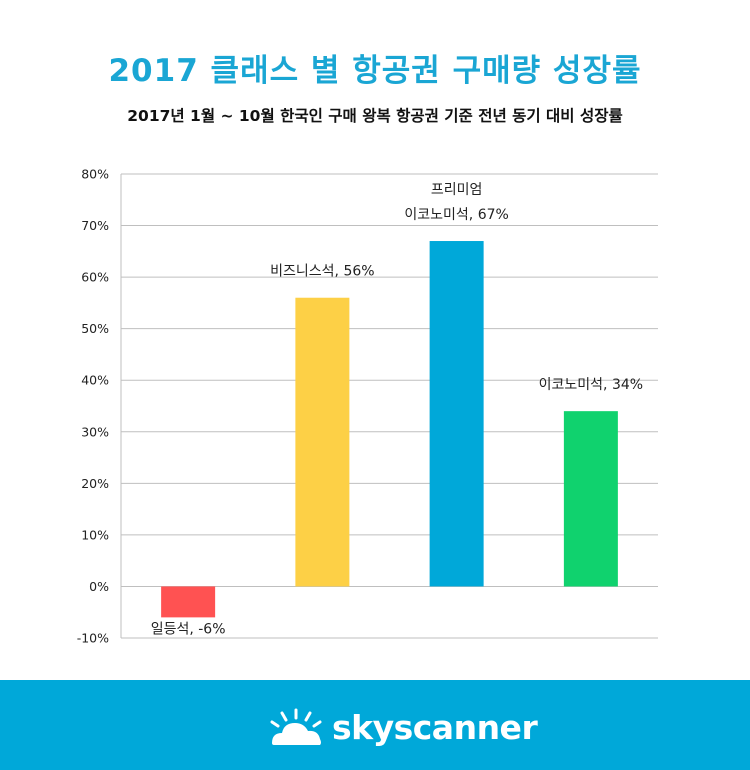 This screenshot has height=770, width=750. I want to click on y-tick-label: 20%, so click(95, 483).